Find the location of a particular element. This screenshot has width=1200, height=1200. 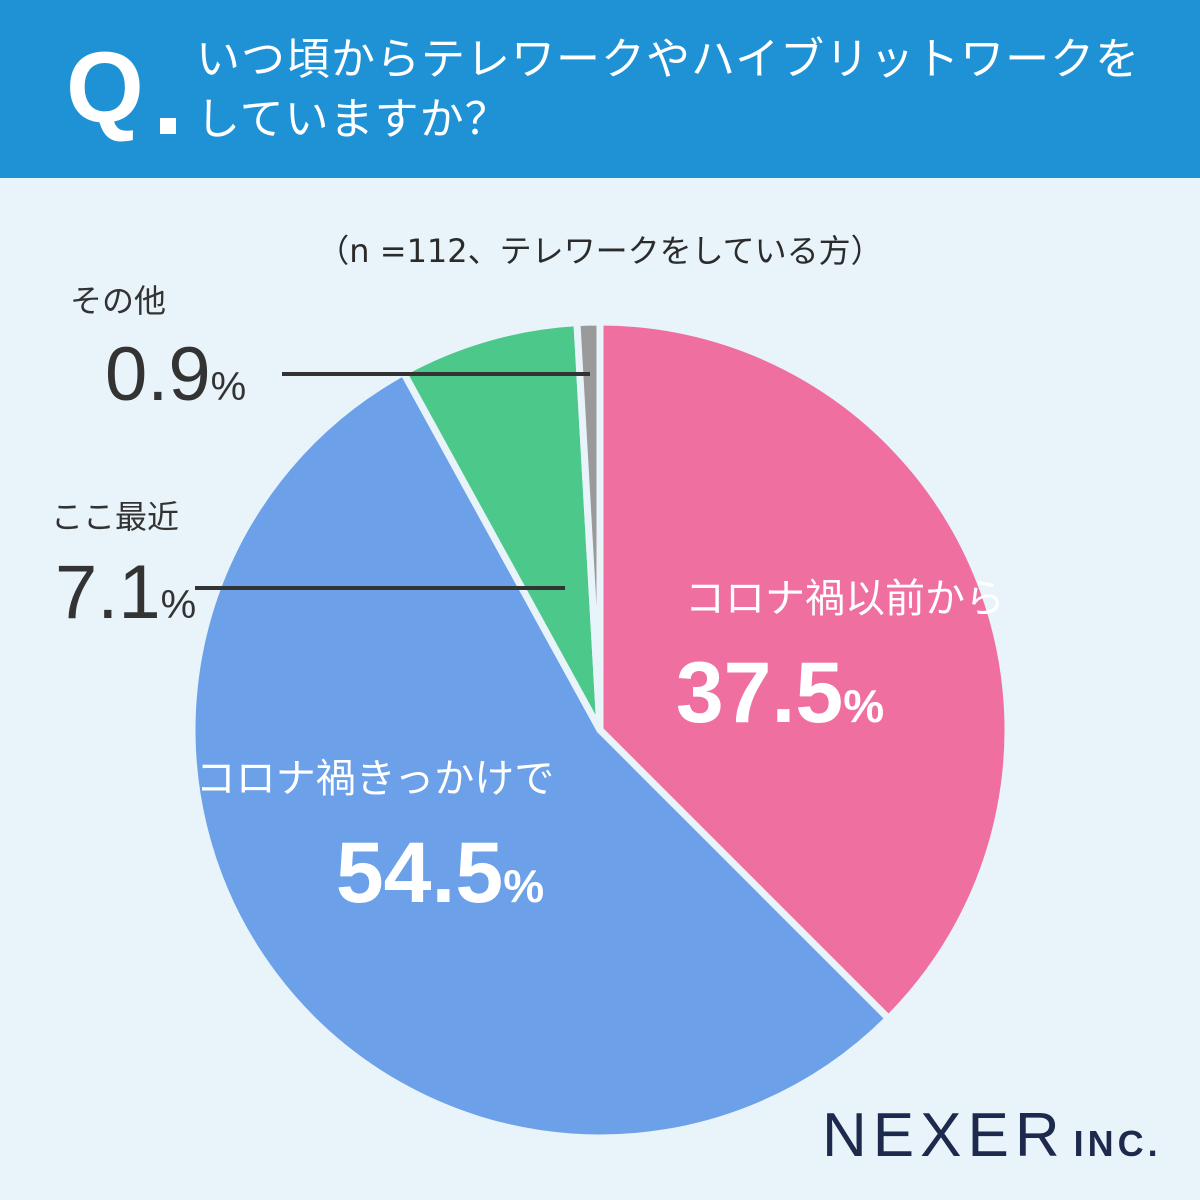

q-mark: Q is located at coordinates (105, 88).